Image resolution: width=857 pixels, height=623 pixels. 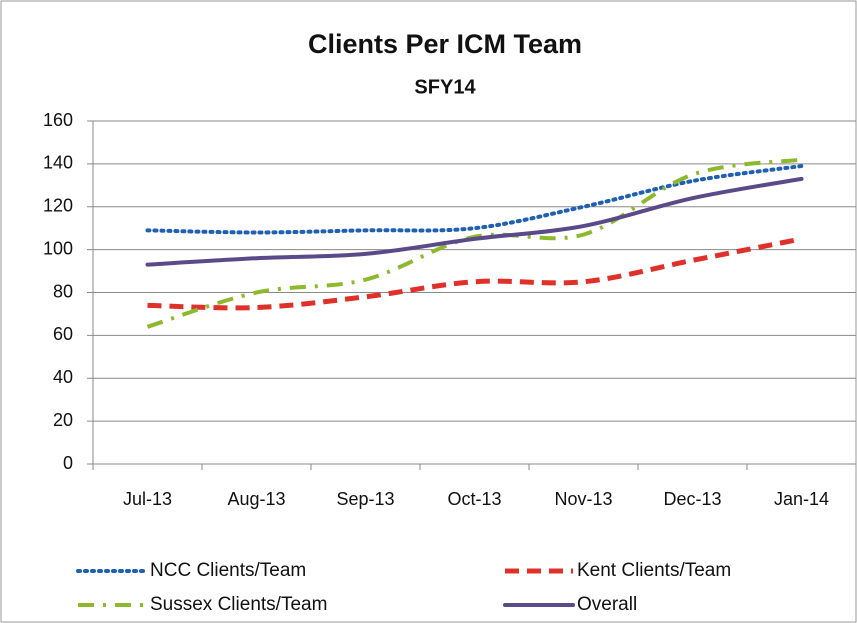 What do you see at coordinates (583, 499) in the screenshot?
I see `x-tick-label: Nov-13` at bounding box center [583, 499].